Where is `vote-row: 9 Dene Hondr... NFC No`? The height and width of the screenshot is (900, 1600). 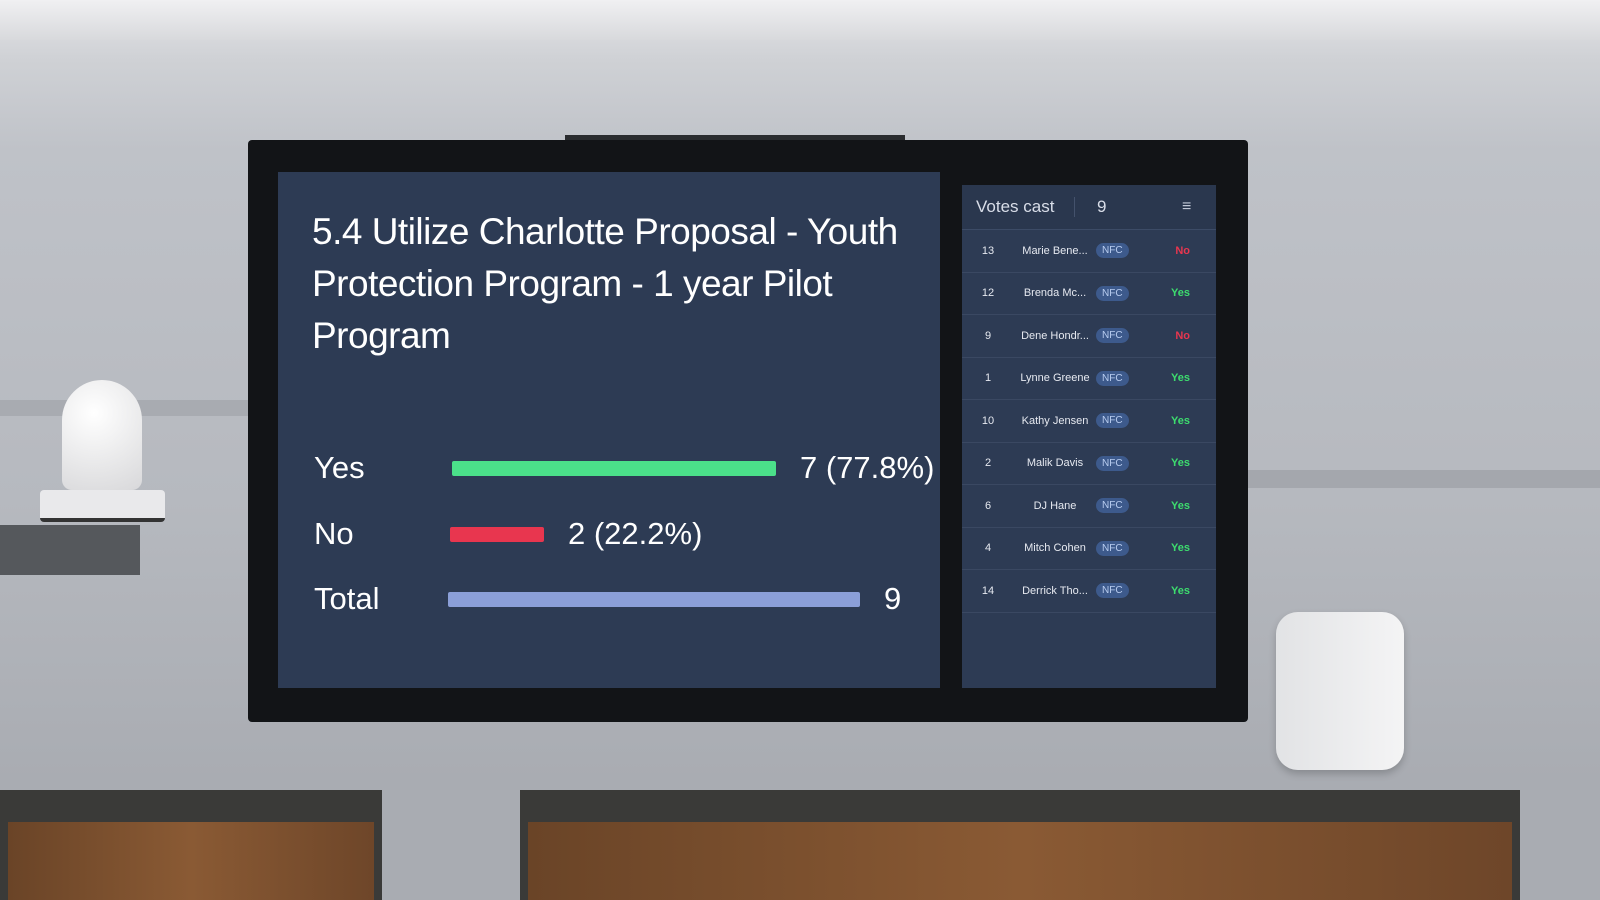 vote-row: 9 Dene Hondr... NFC No is located at coordinates (1089, 336).